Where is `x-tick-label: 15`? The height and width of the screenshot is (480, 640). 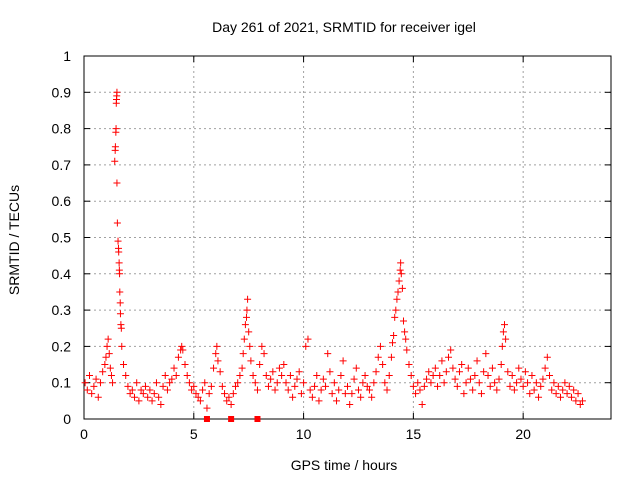
x-tick-label: 15 is located at coordinates (414, 434).